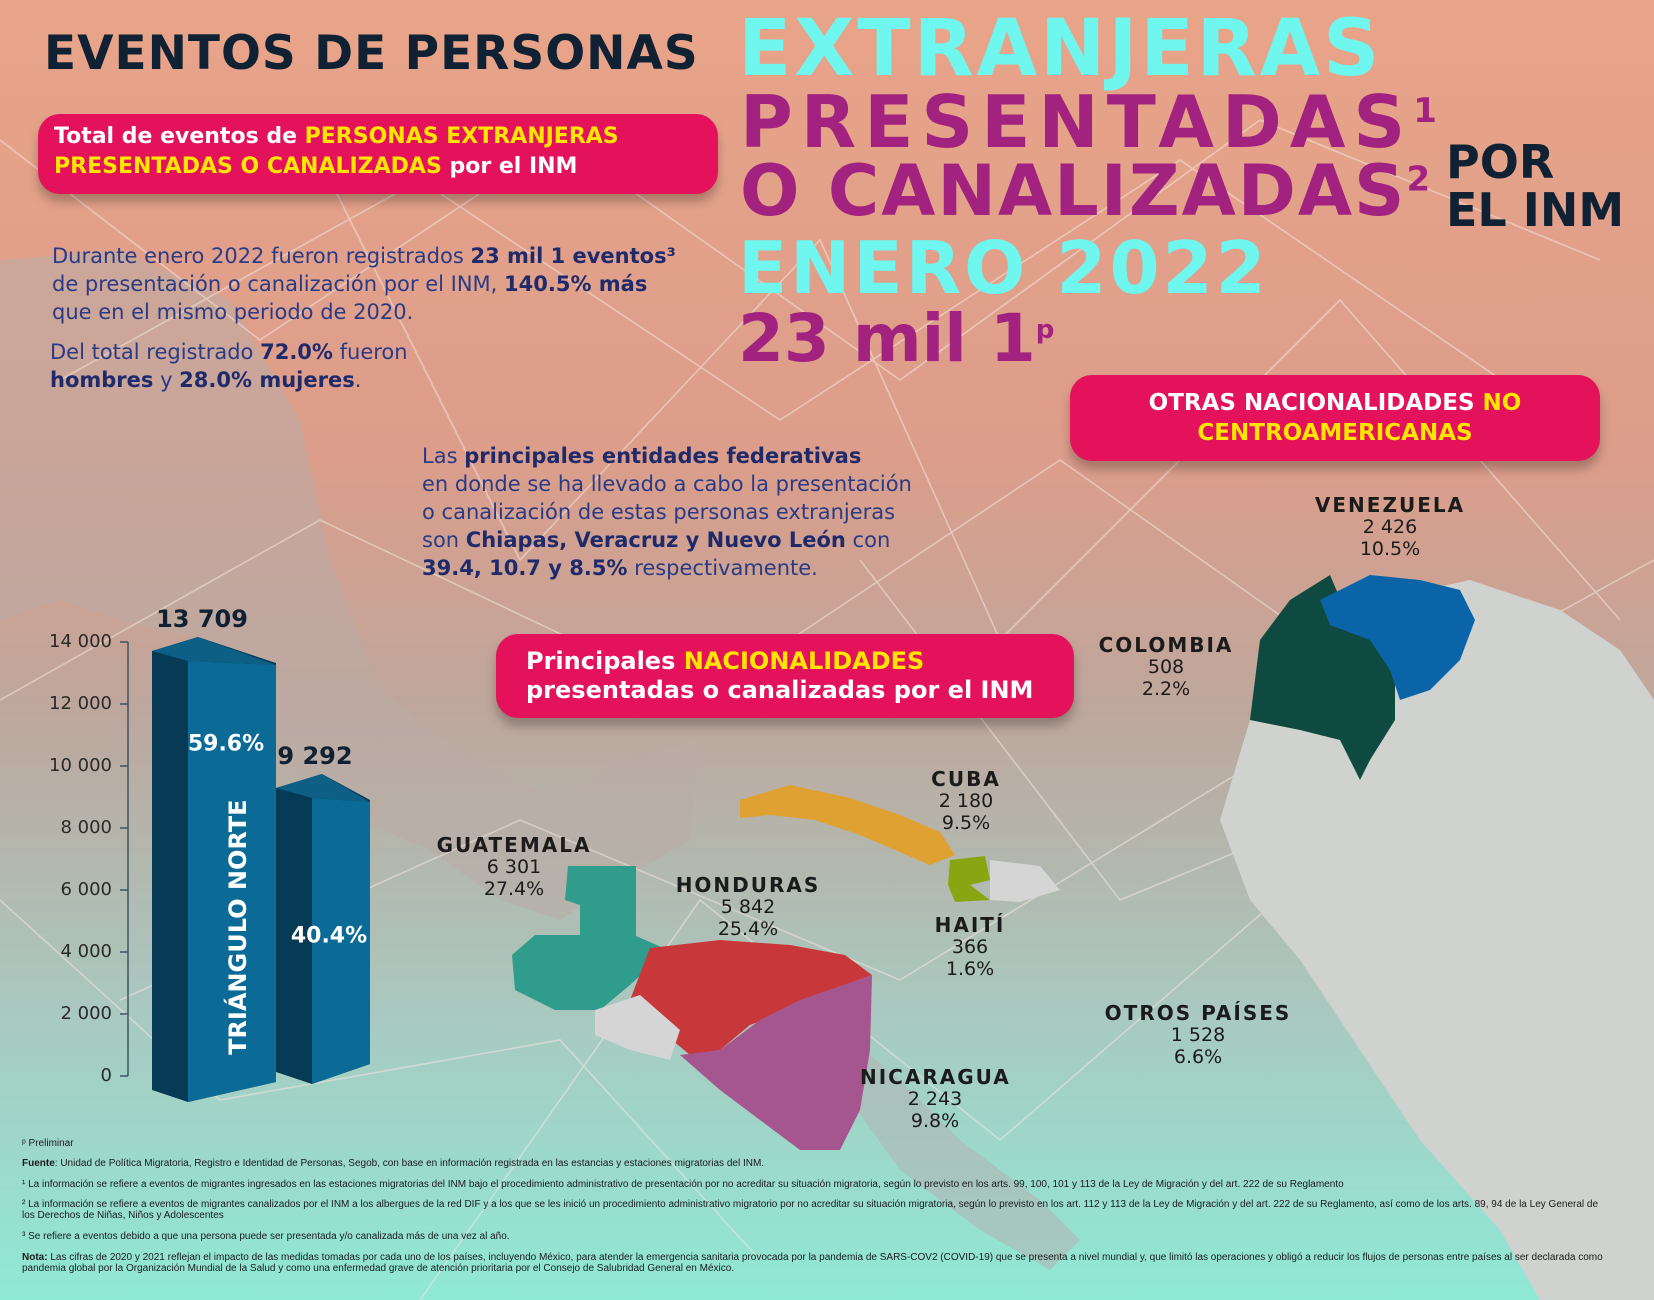  Describe the element at coordinates (514, 867) in the screenshot. I see `country-value: 6 301` at that location.